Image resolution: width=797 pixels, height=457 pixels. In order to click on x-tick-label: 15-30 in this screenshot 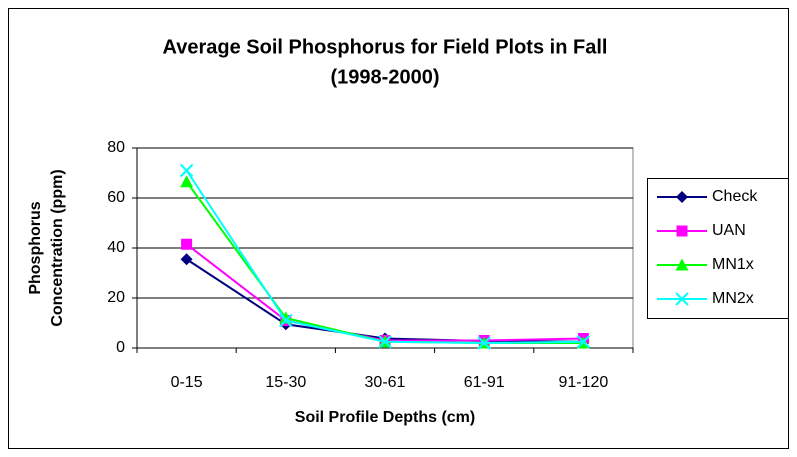, I will do `click(285, 382)`.